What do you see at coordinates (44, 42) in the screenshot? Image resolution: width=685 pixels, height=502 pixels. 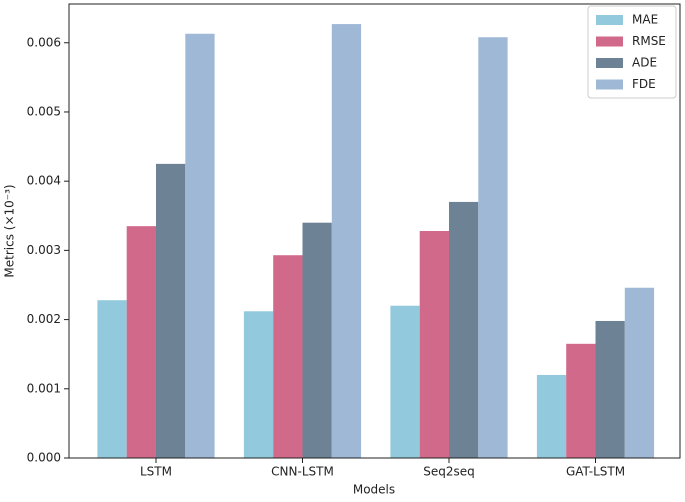 I see `y-tick-label: 0.006` at bounding box center [44, 42].